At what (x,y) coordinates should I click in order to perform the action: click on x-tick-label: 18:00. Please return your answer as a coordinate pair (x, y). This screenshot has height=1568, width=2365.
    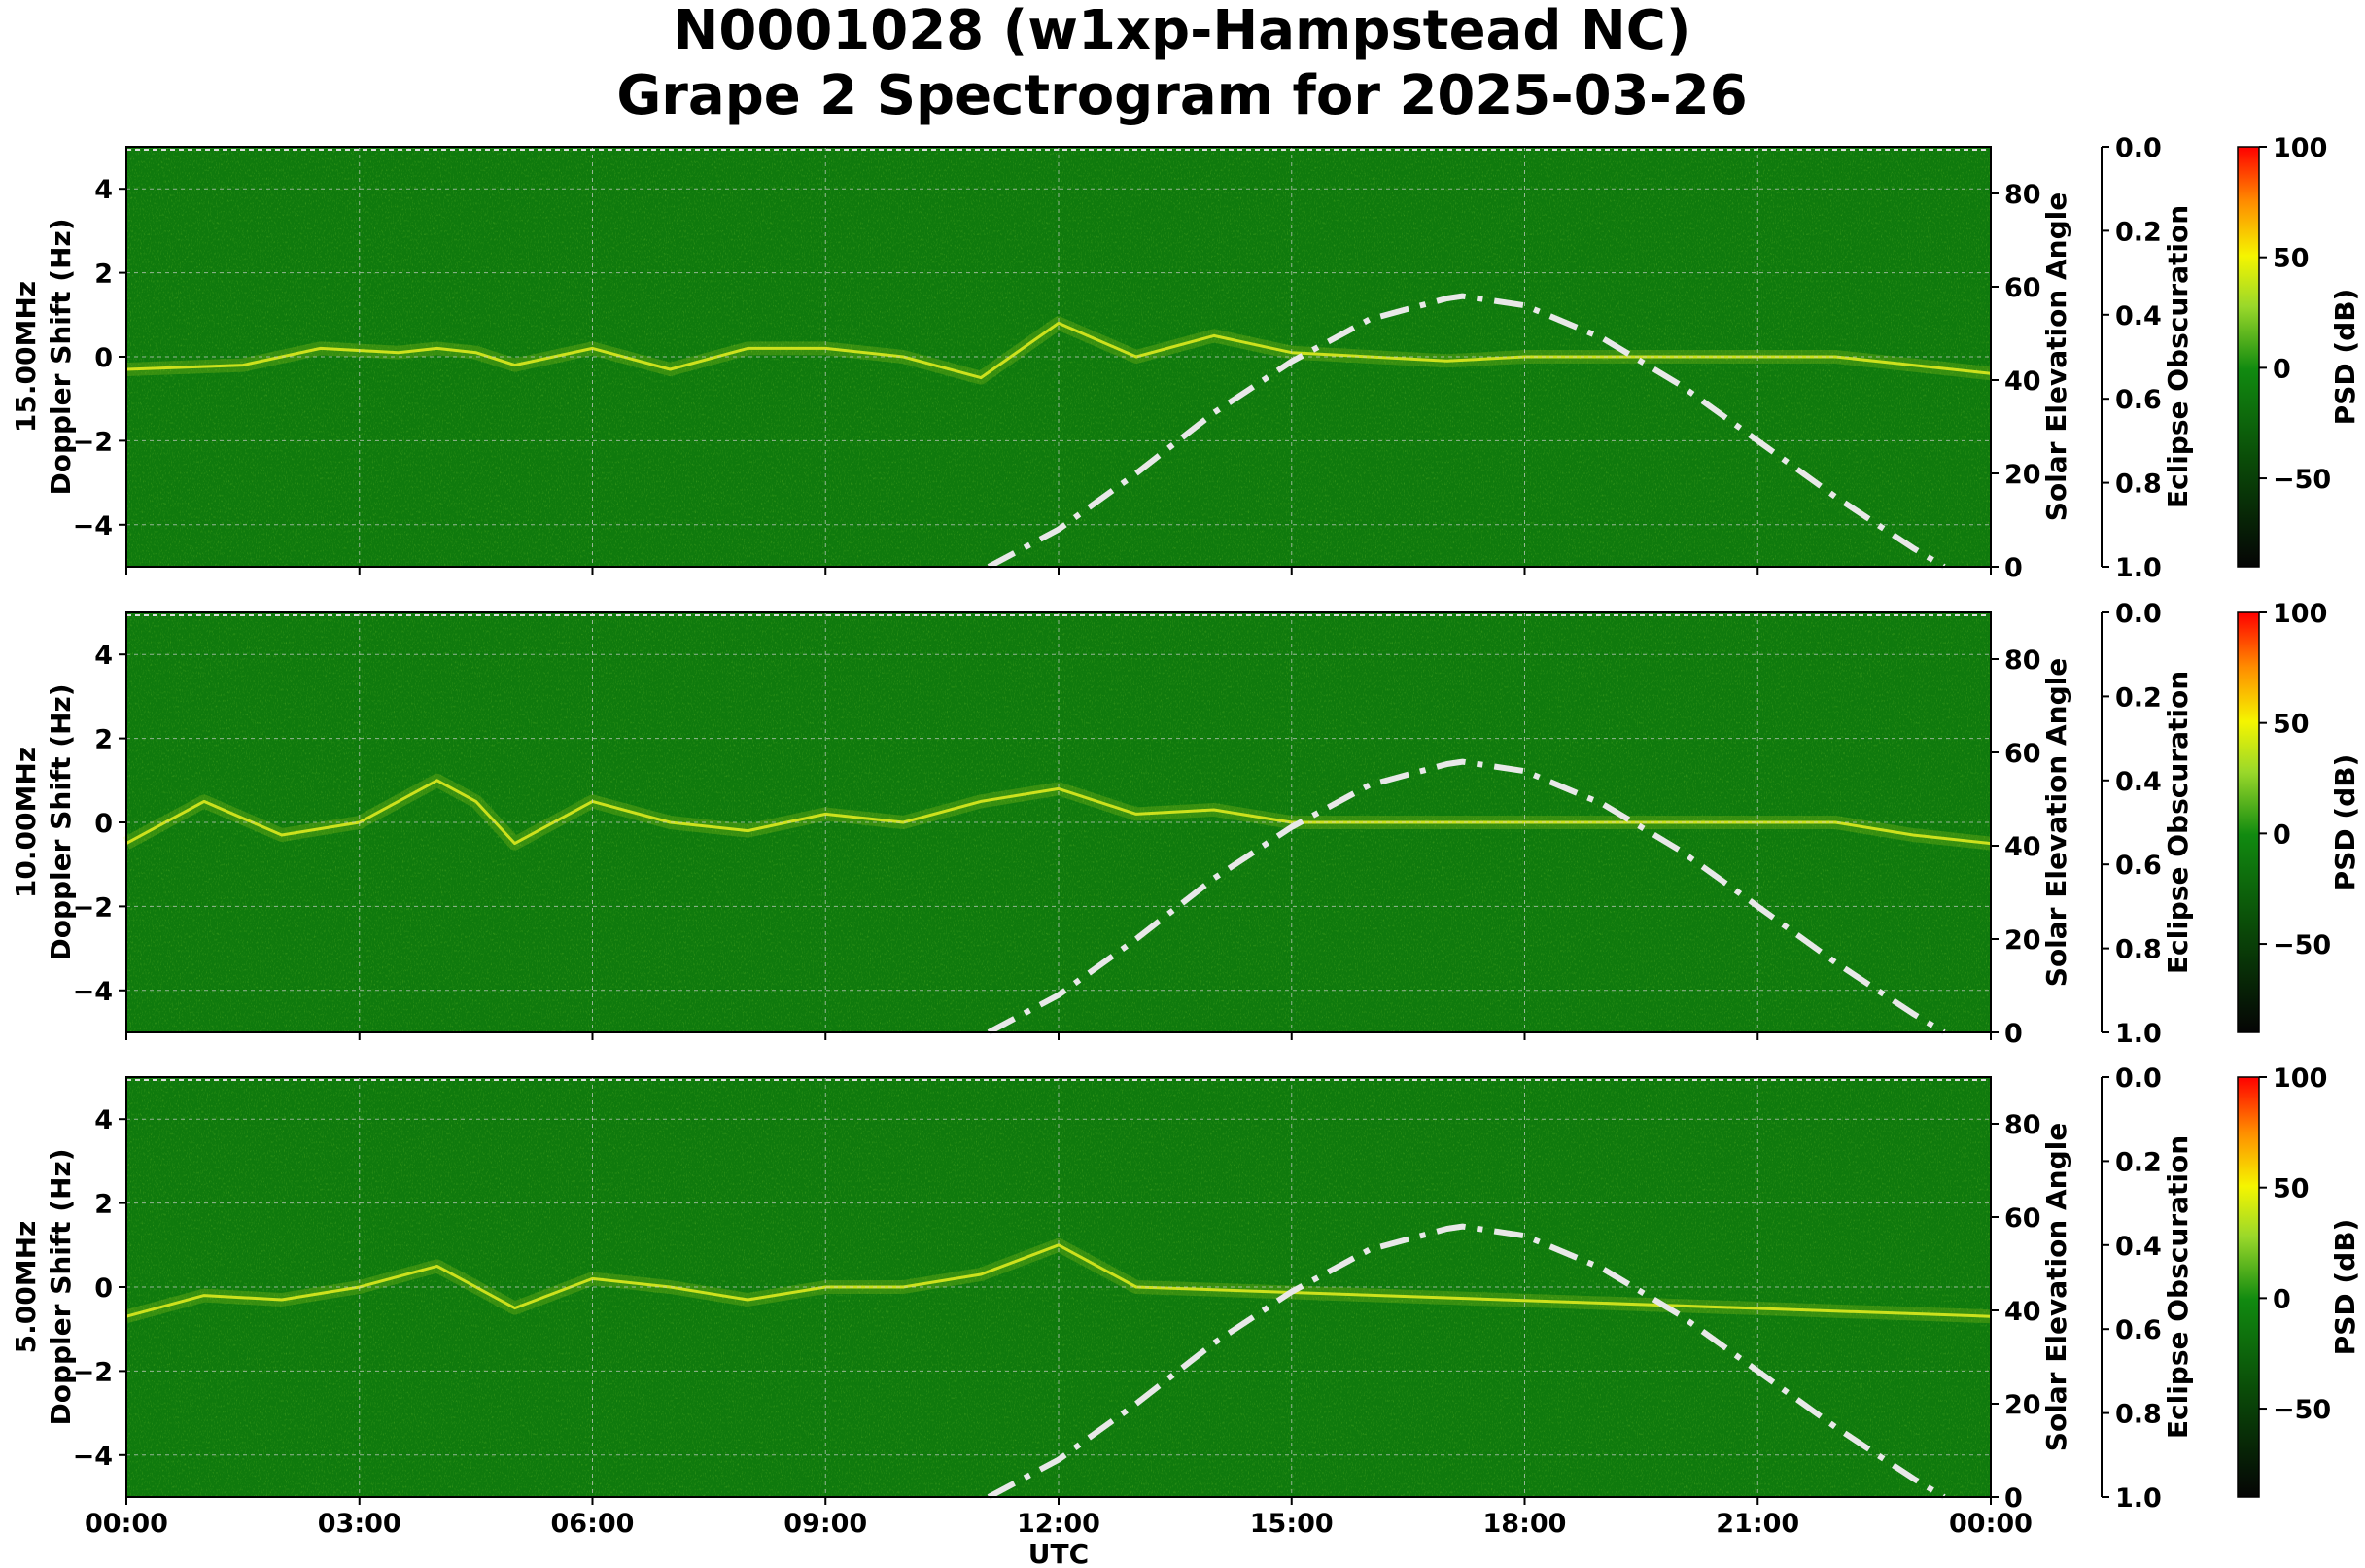
    Looking at the image, I should click on (1525, 1524).